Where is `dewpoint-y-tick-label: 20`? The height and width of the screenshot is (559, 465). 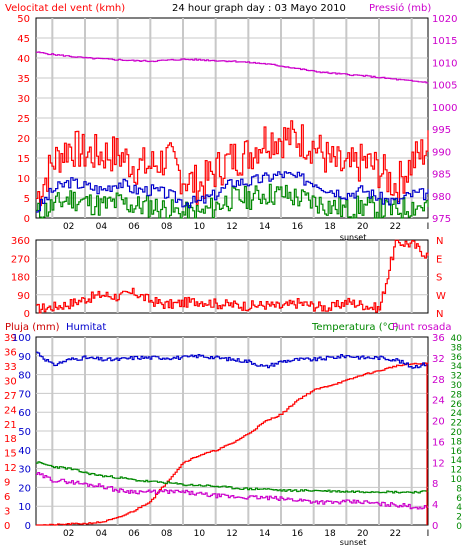
dewpoint-y-tick-label: 20 is located at coordinates (438, 422).